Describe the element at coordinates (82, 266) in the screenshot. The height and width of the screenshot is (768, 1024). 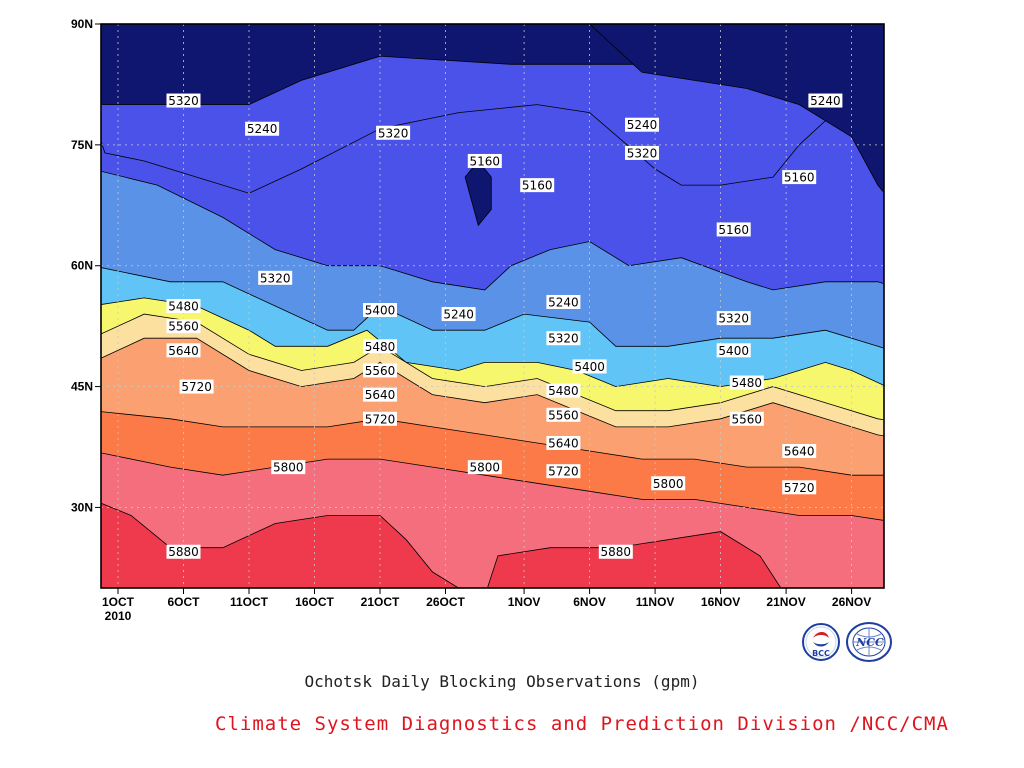
I see `y-tick-label: 60N` at that location.